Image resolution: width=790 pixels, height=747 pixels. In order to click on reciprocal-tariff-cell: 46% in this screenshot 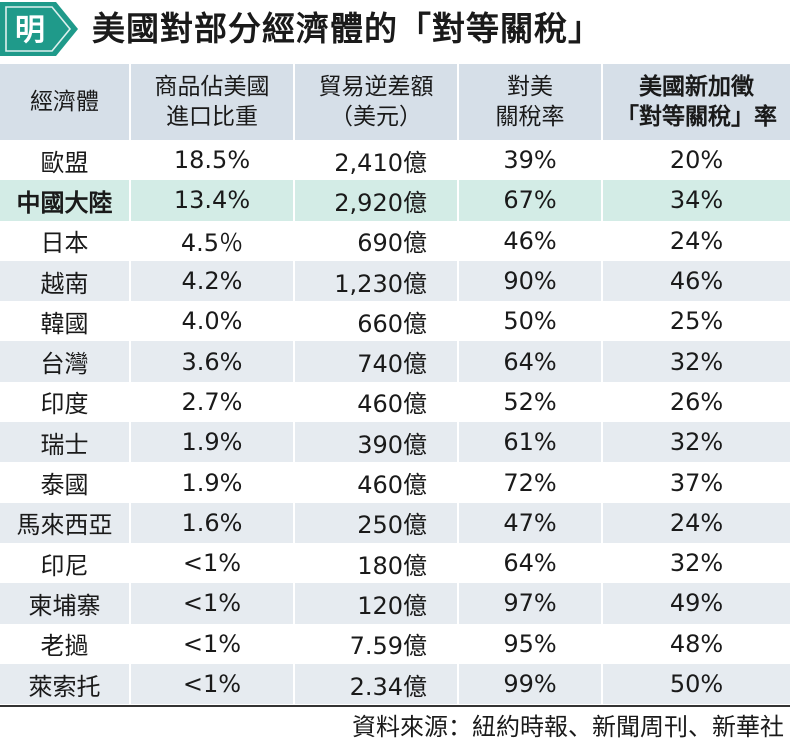, I will do `click(695, 281)`.